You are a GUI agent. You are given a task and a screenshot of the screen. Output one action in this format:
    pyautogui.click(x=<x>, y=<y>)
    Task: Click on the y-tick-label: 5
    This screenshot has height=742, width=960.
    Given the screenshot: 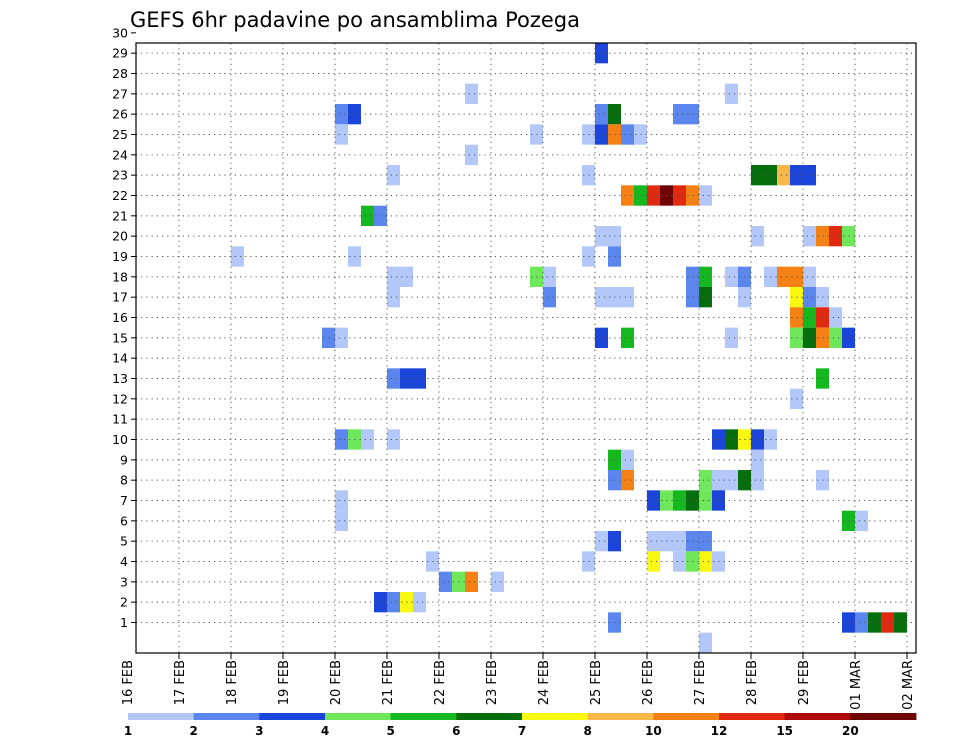 What is the action you would take?
    pyautogui.click(x=124, y=541)
    